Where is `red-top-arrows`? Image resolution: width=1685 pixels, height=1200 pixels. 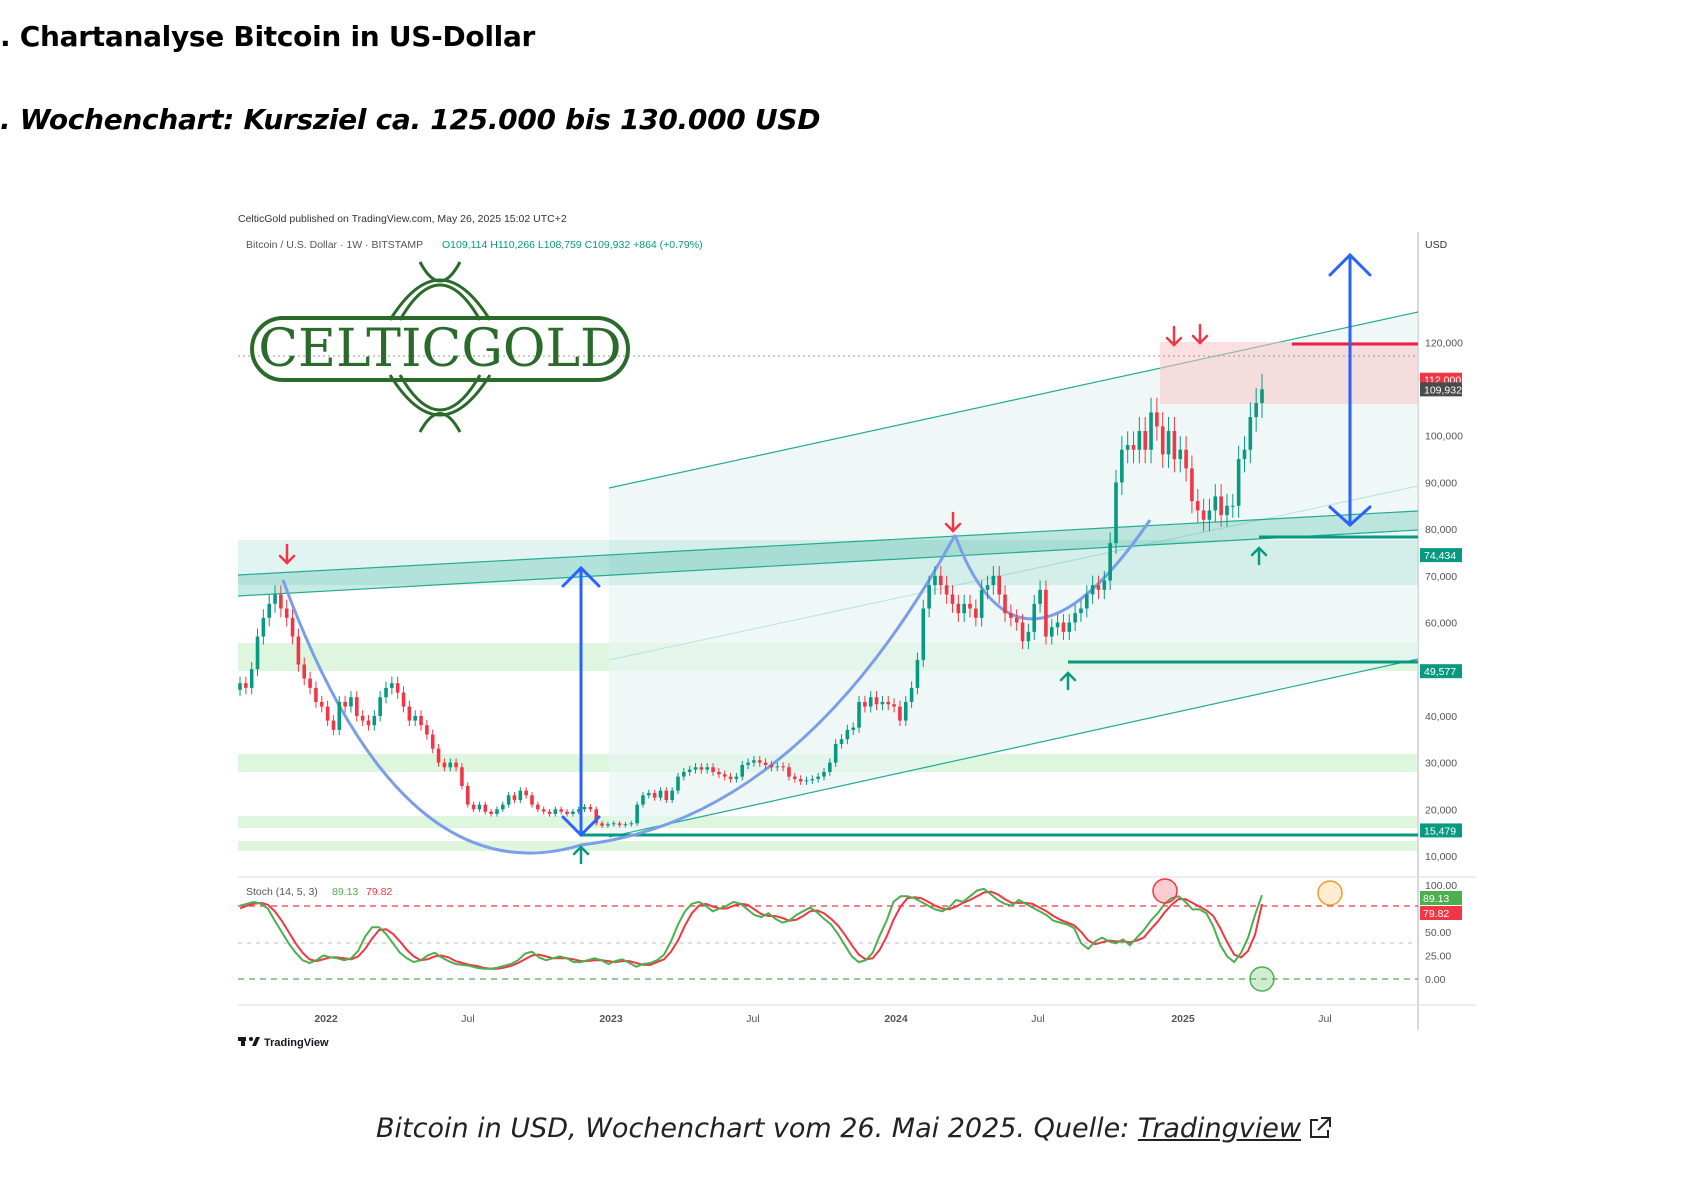 red-top-arrows is located at coordinates (743, 444).